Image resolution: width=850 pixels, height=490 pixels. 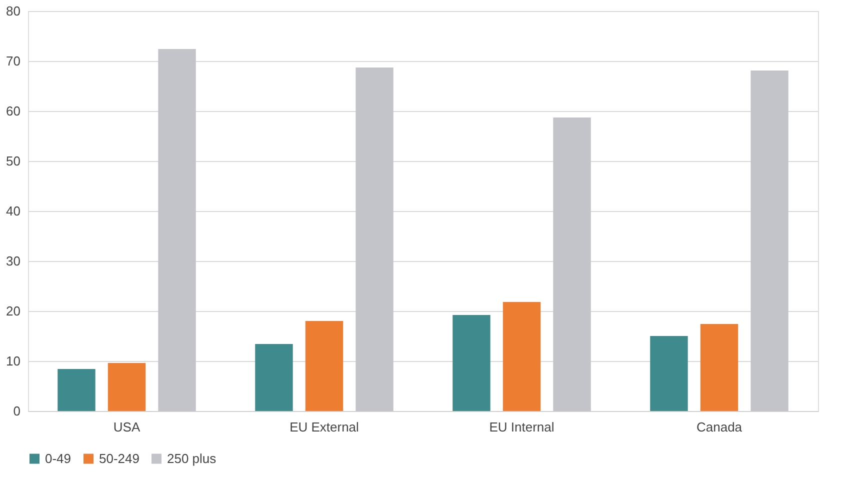 I want to click on y-tick-label: 40, so click(x=13, y=211).